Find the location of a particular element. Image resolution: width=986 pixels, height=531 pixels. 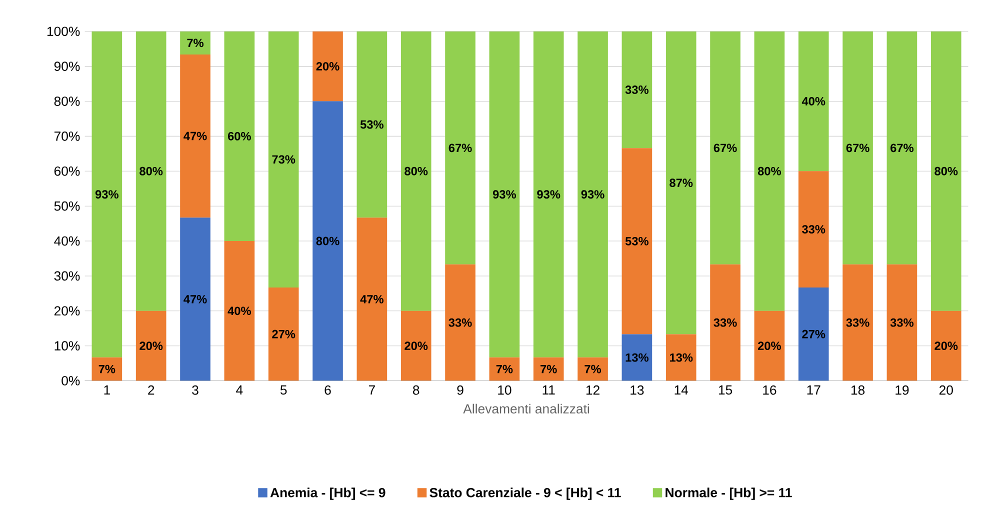

y-tick-label: 20% is located at coordinates (67, 311).